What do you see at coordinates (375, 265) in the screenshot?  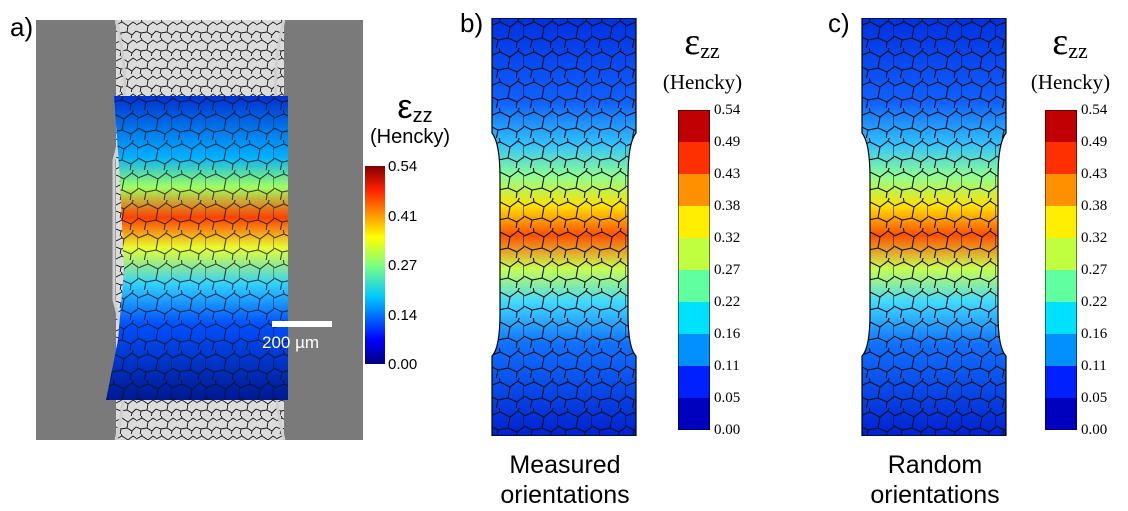 I see `panel-a-colorbar` at bounding box center [375, 265].